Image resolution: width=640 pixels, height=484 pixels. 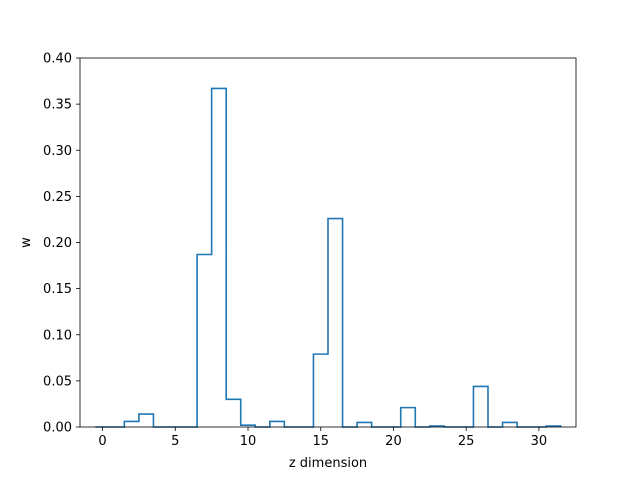 What do you see at coordinates (175, 441) in the screenshot?
I see `x-tick-label: 5` at bounding box center [175, 441].